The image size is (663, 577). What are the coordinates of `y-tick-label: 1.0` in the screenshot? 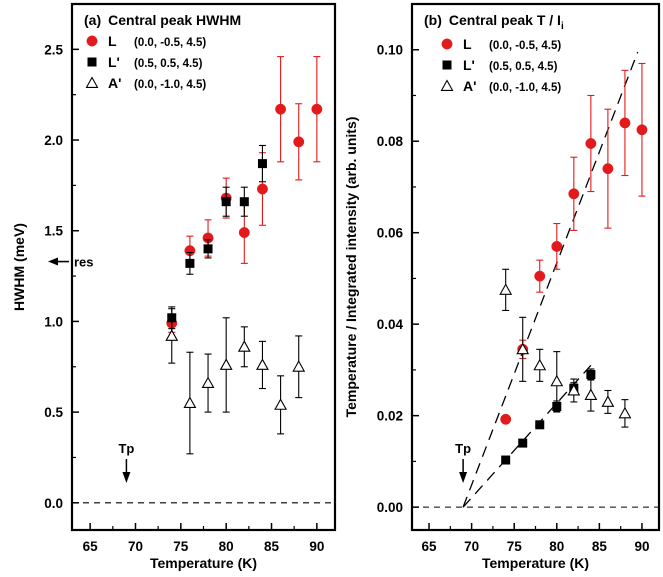 It's located at (53, 321).